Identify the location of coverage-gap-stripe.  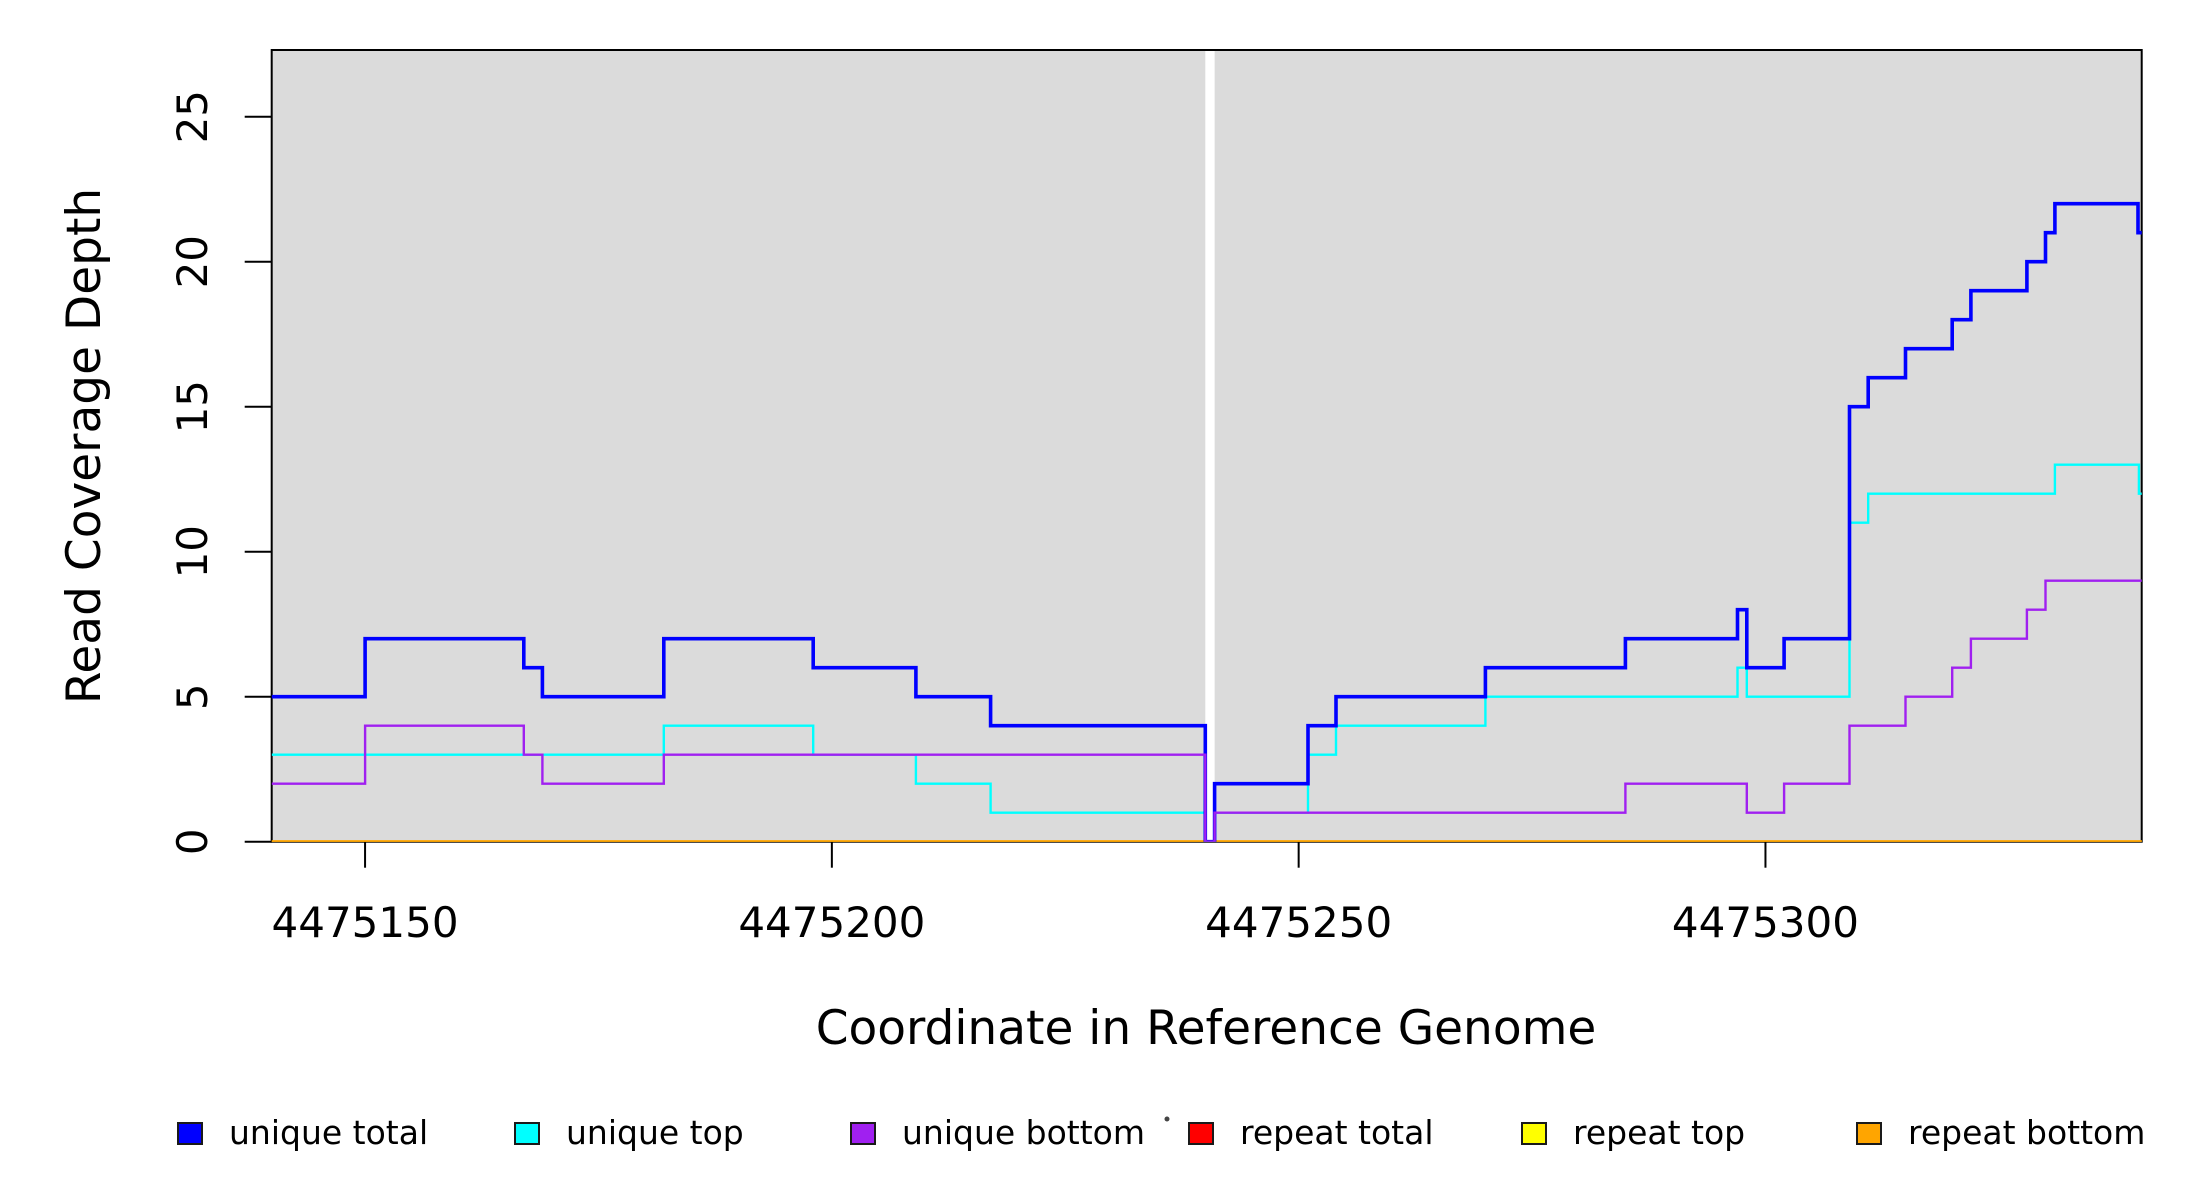
(1210, 446).